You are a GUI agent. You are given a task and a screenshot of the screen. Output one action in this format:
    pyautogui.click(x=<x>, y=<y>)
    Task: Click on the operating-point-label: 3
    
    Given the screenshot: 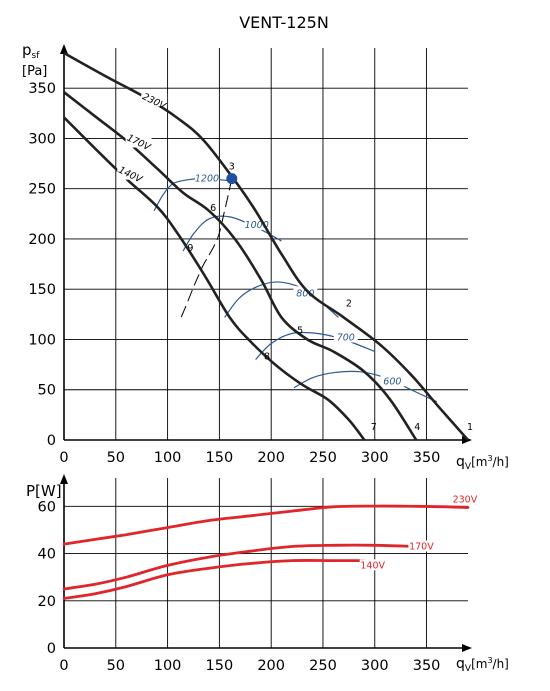 What is the action you would take?
    pyautogui.click(x=232, y=167)
    